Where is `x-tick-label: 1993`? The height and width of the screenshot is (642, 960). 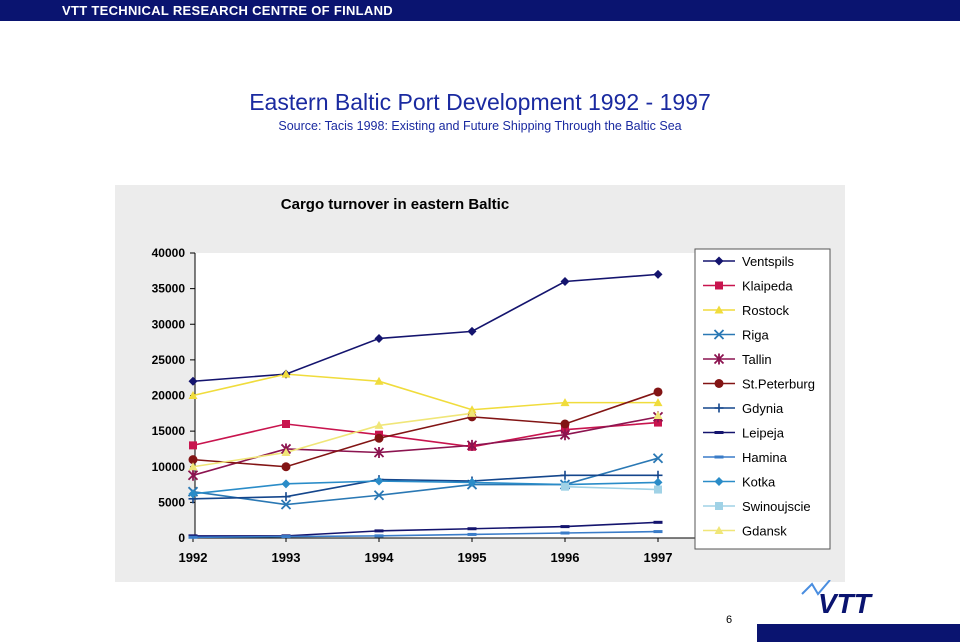 x-tick-label: 1993 is located at coordinates (286, 557).